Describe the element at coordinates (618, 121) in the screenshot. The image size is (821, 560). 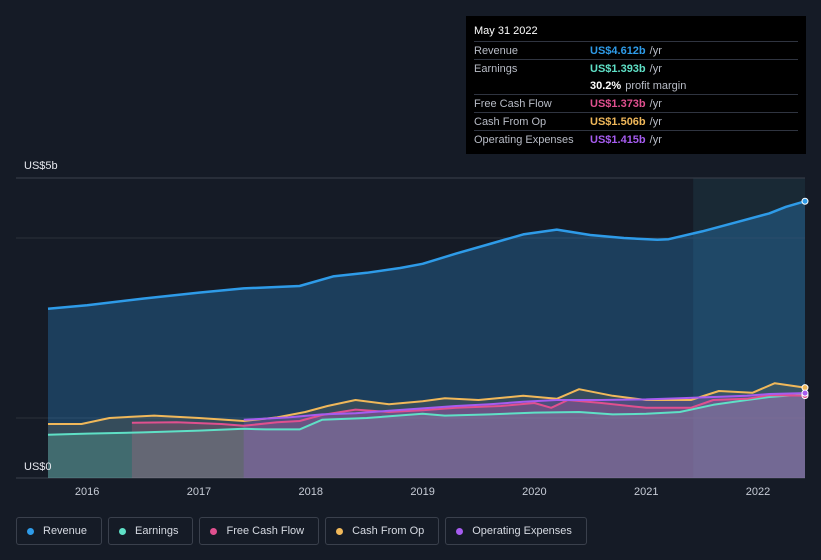
I see `tooltip-value: US$1.506b` at that location.